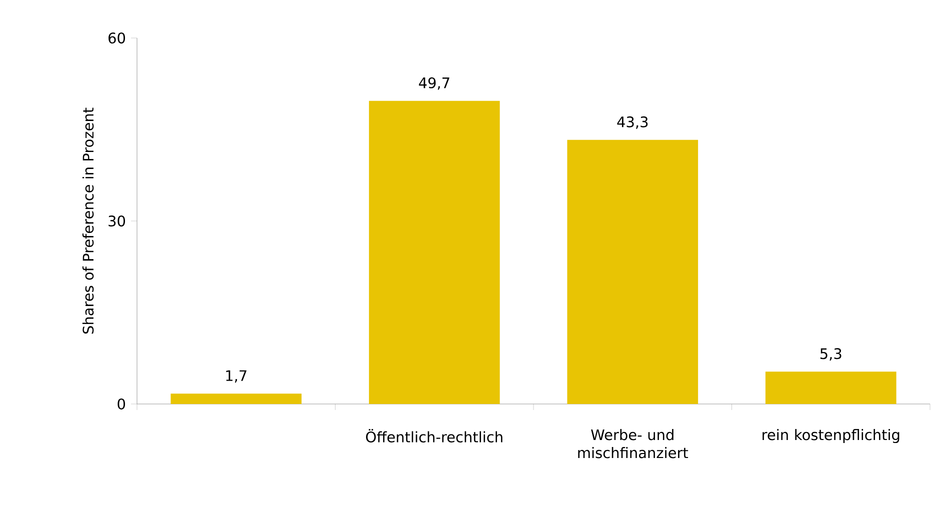 The width and height of the screenshot is (948, 508). Describe the element at coordinates (122, 404) in the screenshot. I see `y-tick-label: 0` at that location.